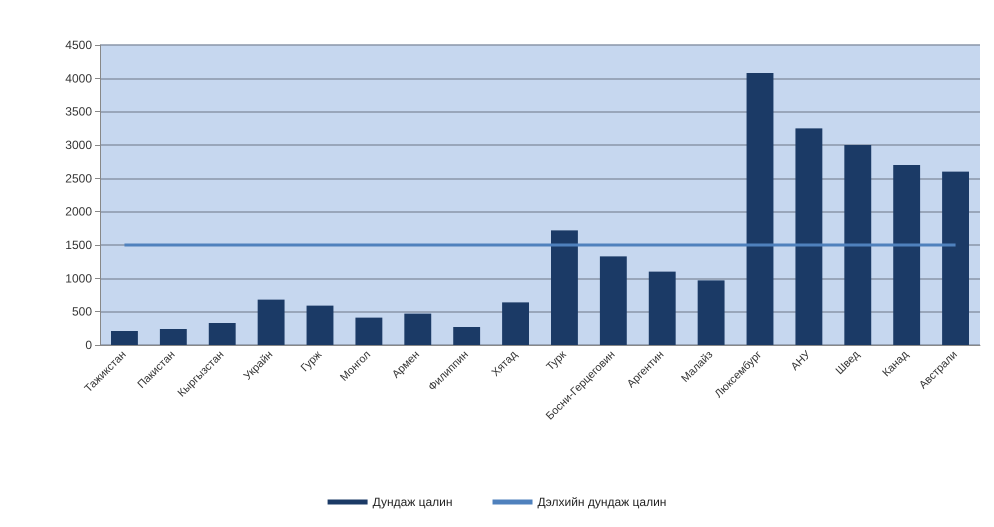  What do you see at coordinates (78, 145) in the screenshot?
I see `y-tick-label: 3000` at bounding box center [78, 145].